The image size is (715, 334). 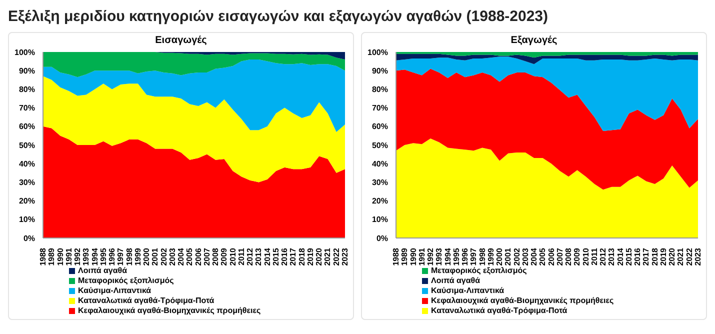 I want to click on chart-title: Εξέλιξη μεριδίου κατηγοριών εισαγωγών και εξαγωγών αγαθών (1988-2023), so click(x=279, y=17).